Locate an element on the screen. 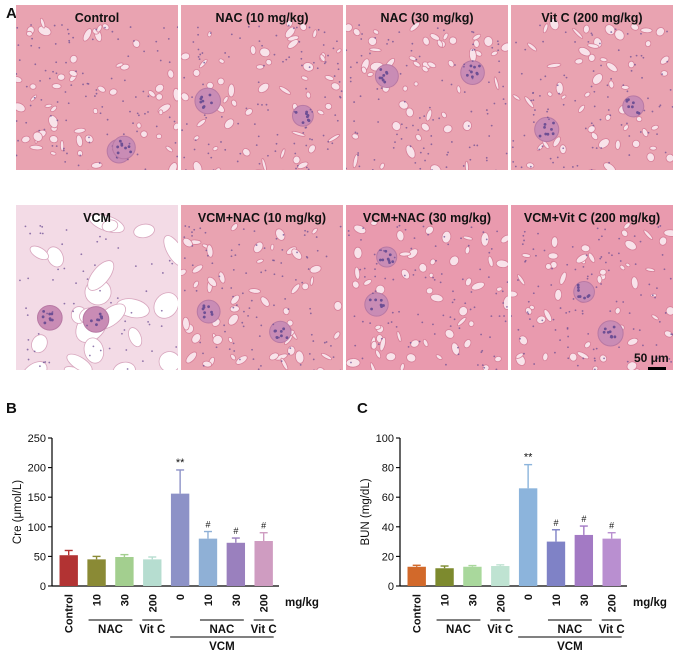  panel-label-b: B is located at coordinates (11, 408).